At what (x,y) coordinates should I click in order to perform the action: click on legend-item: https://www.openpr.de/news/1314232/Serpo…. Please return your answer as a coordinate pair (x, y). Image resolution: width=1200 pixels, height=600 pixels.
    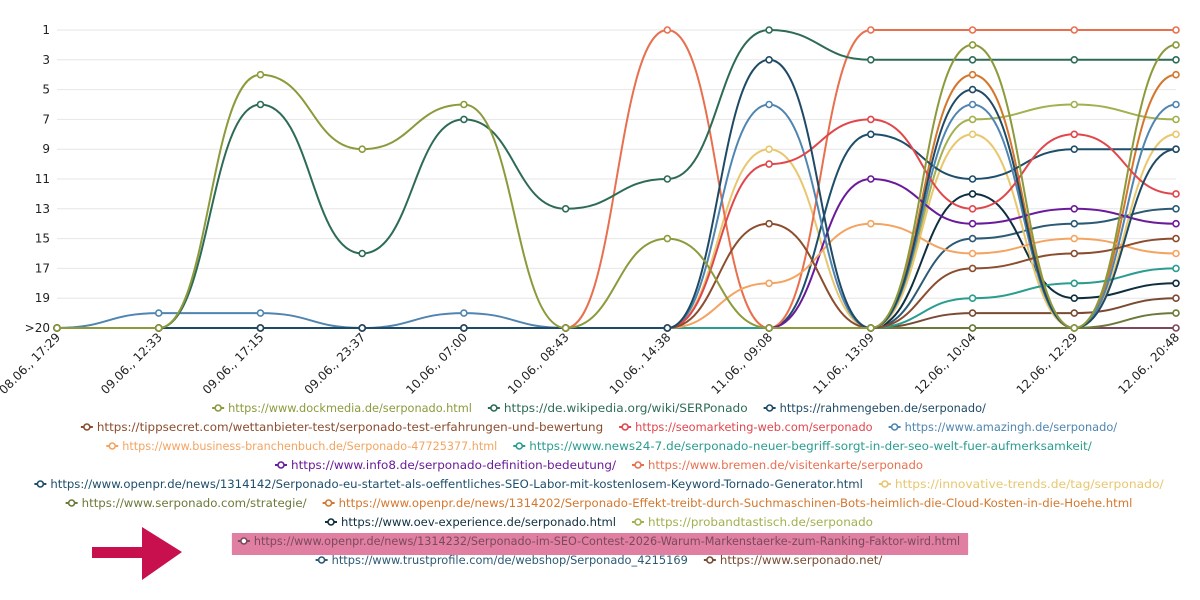
    Looking at the image, I should click on (600, 544).